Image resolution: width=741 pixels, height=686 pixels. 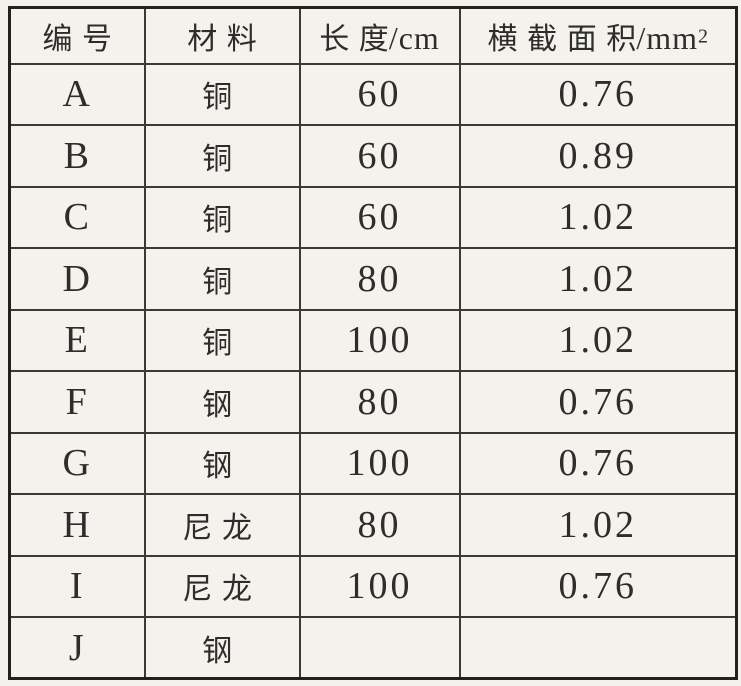 I want to click on cell-id: D, so click(x=77, y=279).